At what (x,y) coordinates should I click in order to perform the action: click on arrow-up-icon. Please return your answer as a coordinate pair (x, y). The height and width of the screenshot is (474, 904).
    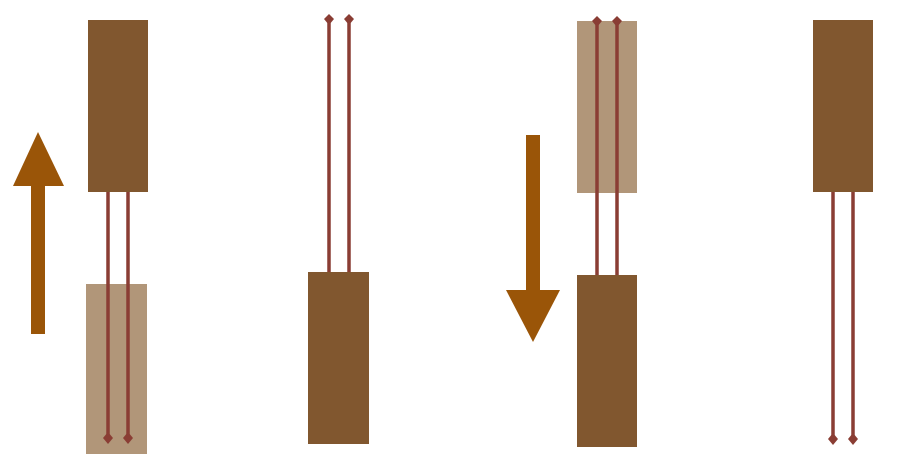
    Looking at the image, I should click on (38, 159).